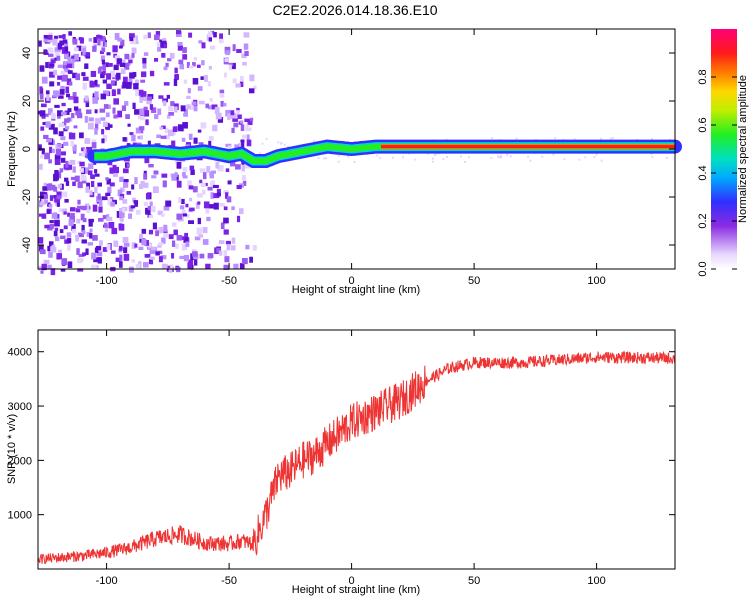 This screenshot has width=750, height=600. Describe the element at coordinates (724, 149) in the screenshot. I see `colorbar-gradient` at that location.